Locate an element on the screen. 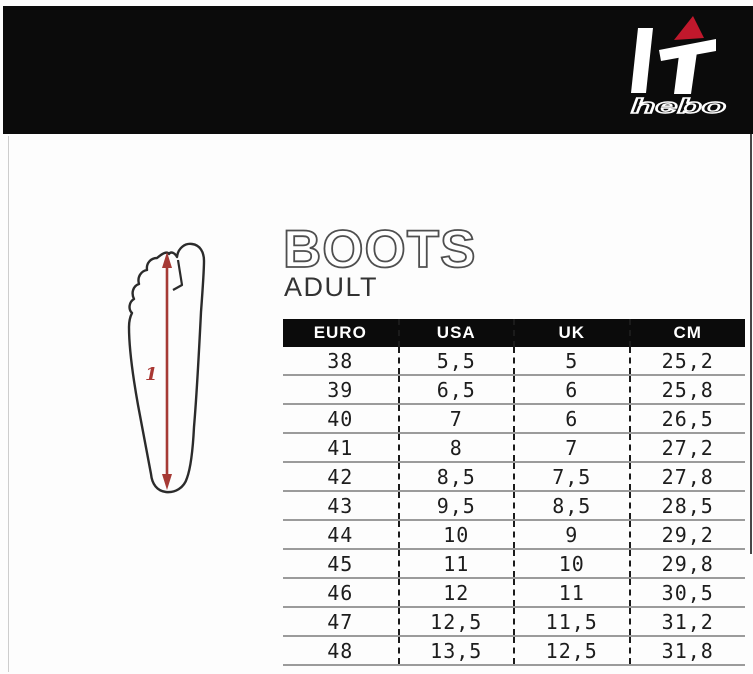 Image resolution: width=753 pixels, height=674 pixels. right-edge-line is located at coordinates (751, 344).